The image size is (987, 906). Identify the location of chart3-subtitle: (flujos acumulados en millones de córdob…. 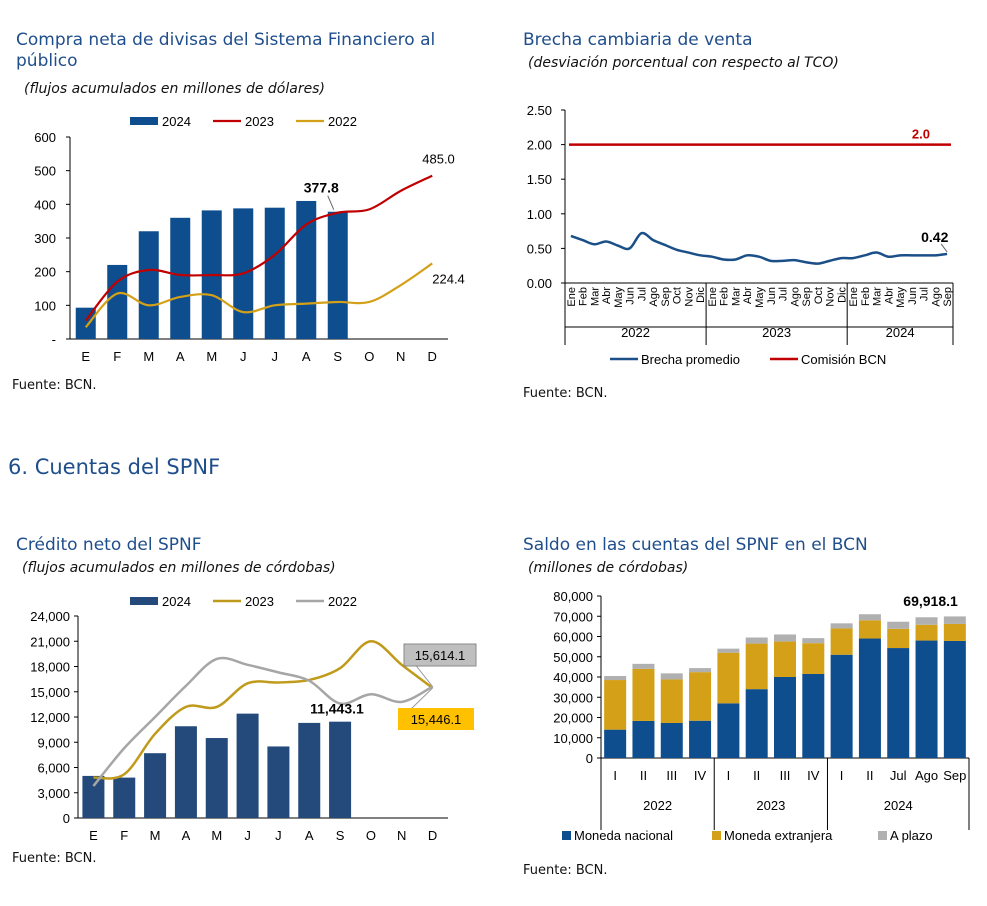
(179, 568).